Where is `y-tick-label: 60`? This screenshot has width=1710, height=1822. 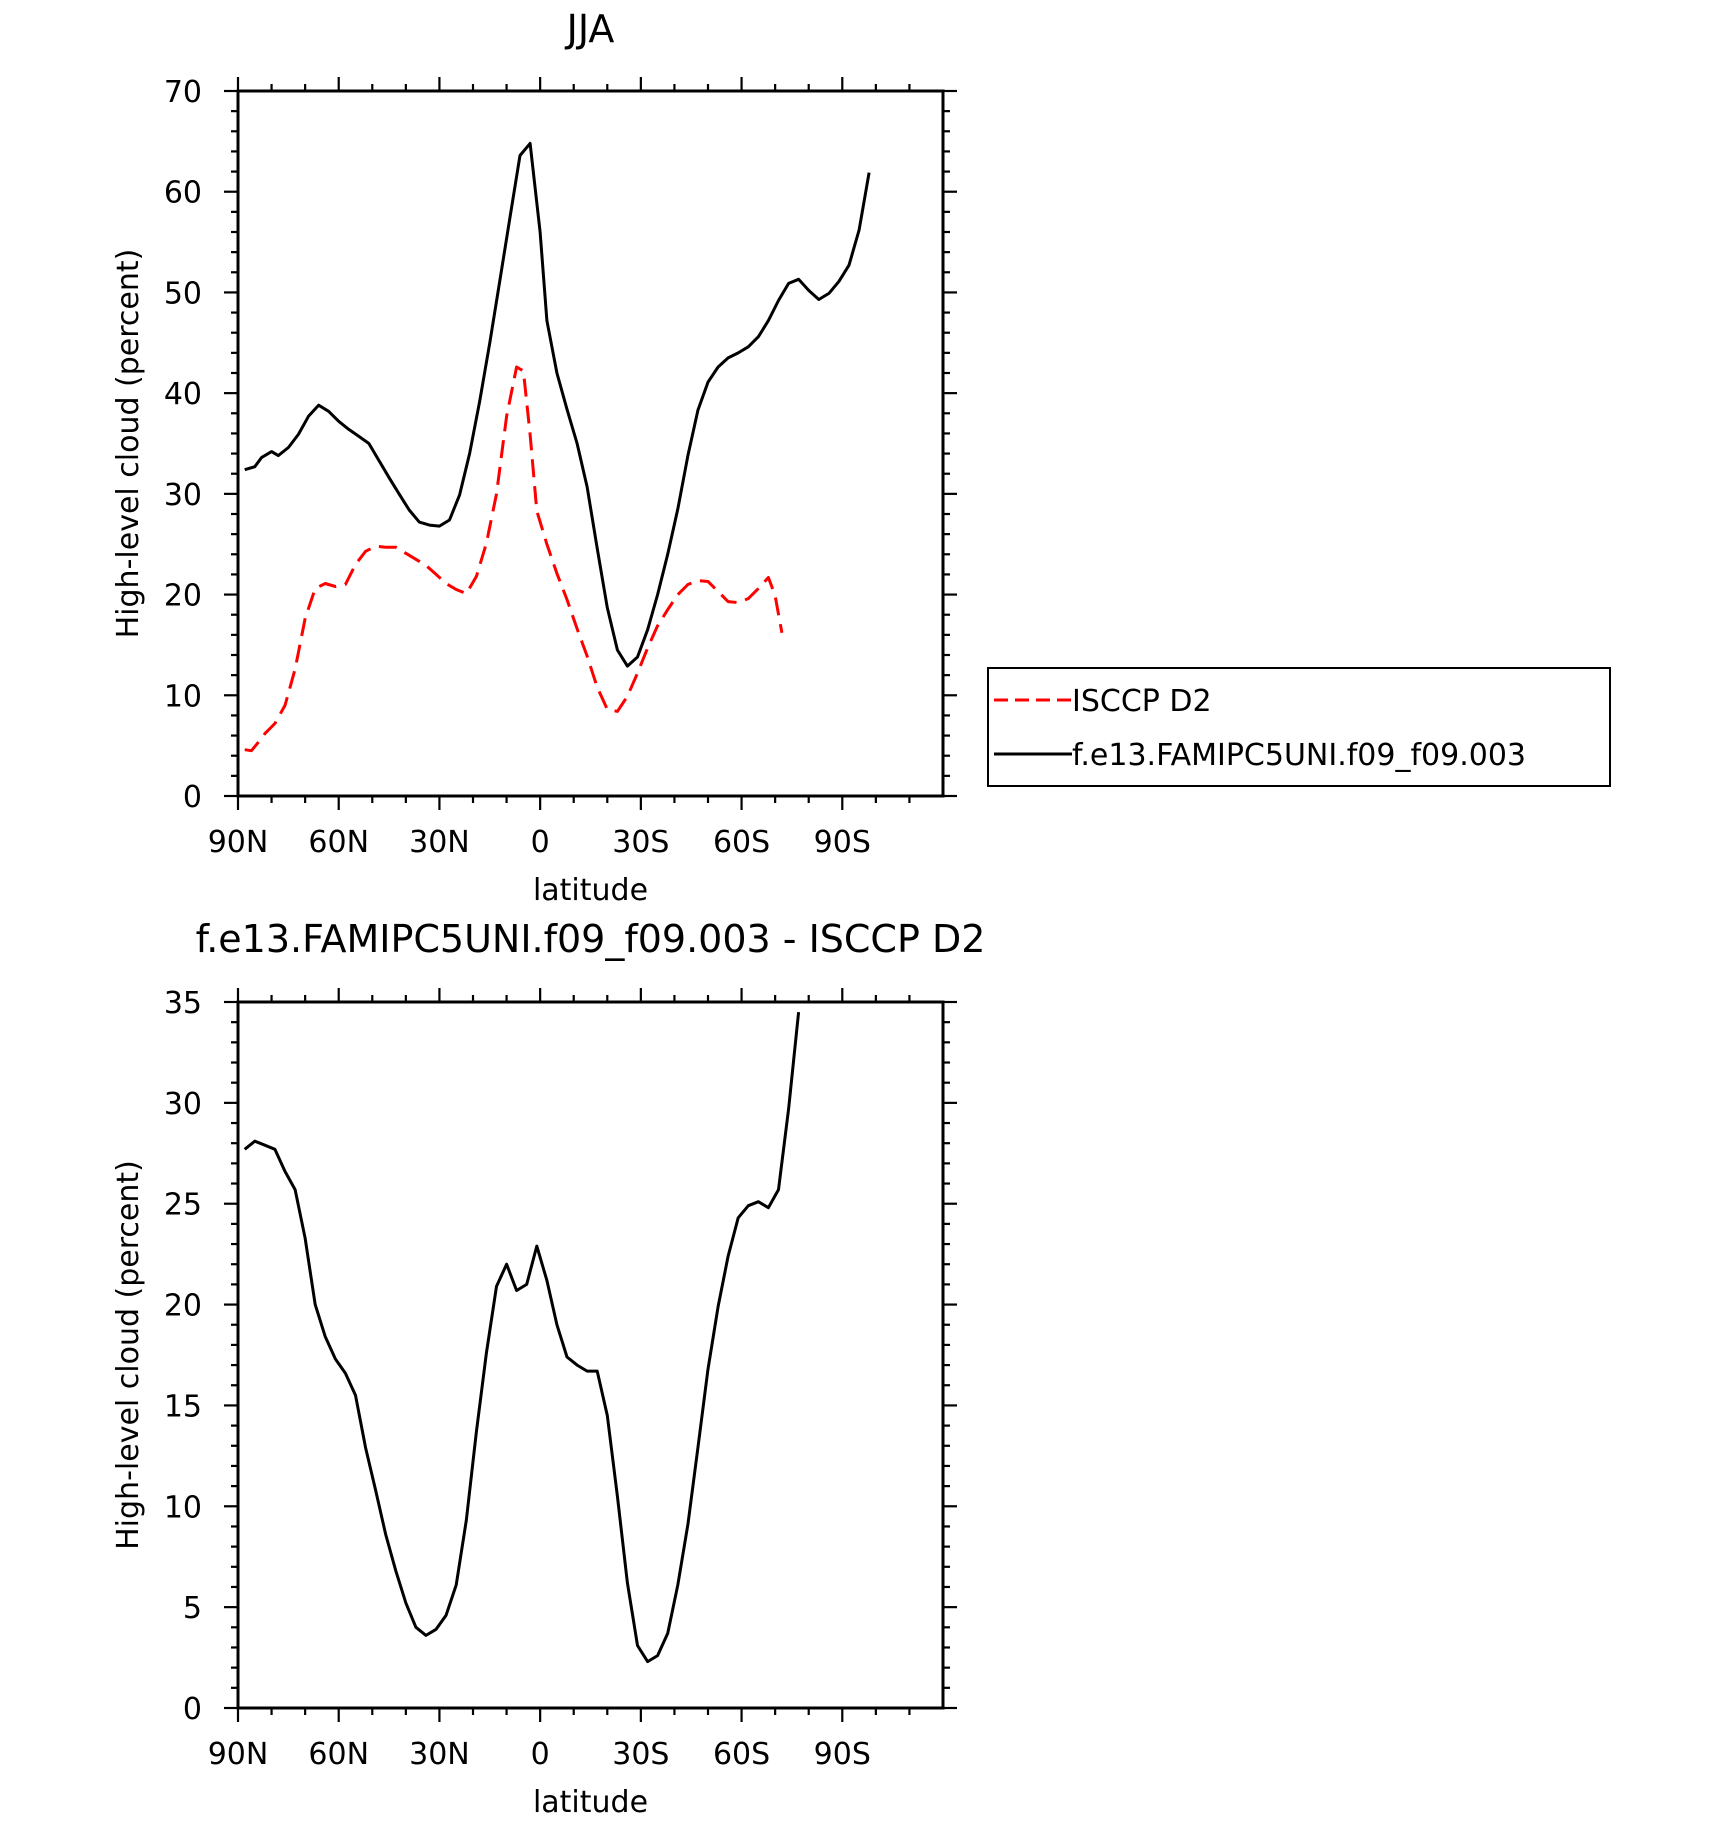 y-tick-label: 60 is located at coordinates (183, 193).